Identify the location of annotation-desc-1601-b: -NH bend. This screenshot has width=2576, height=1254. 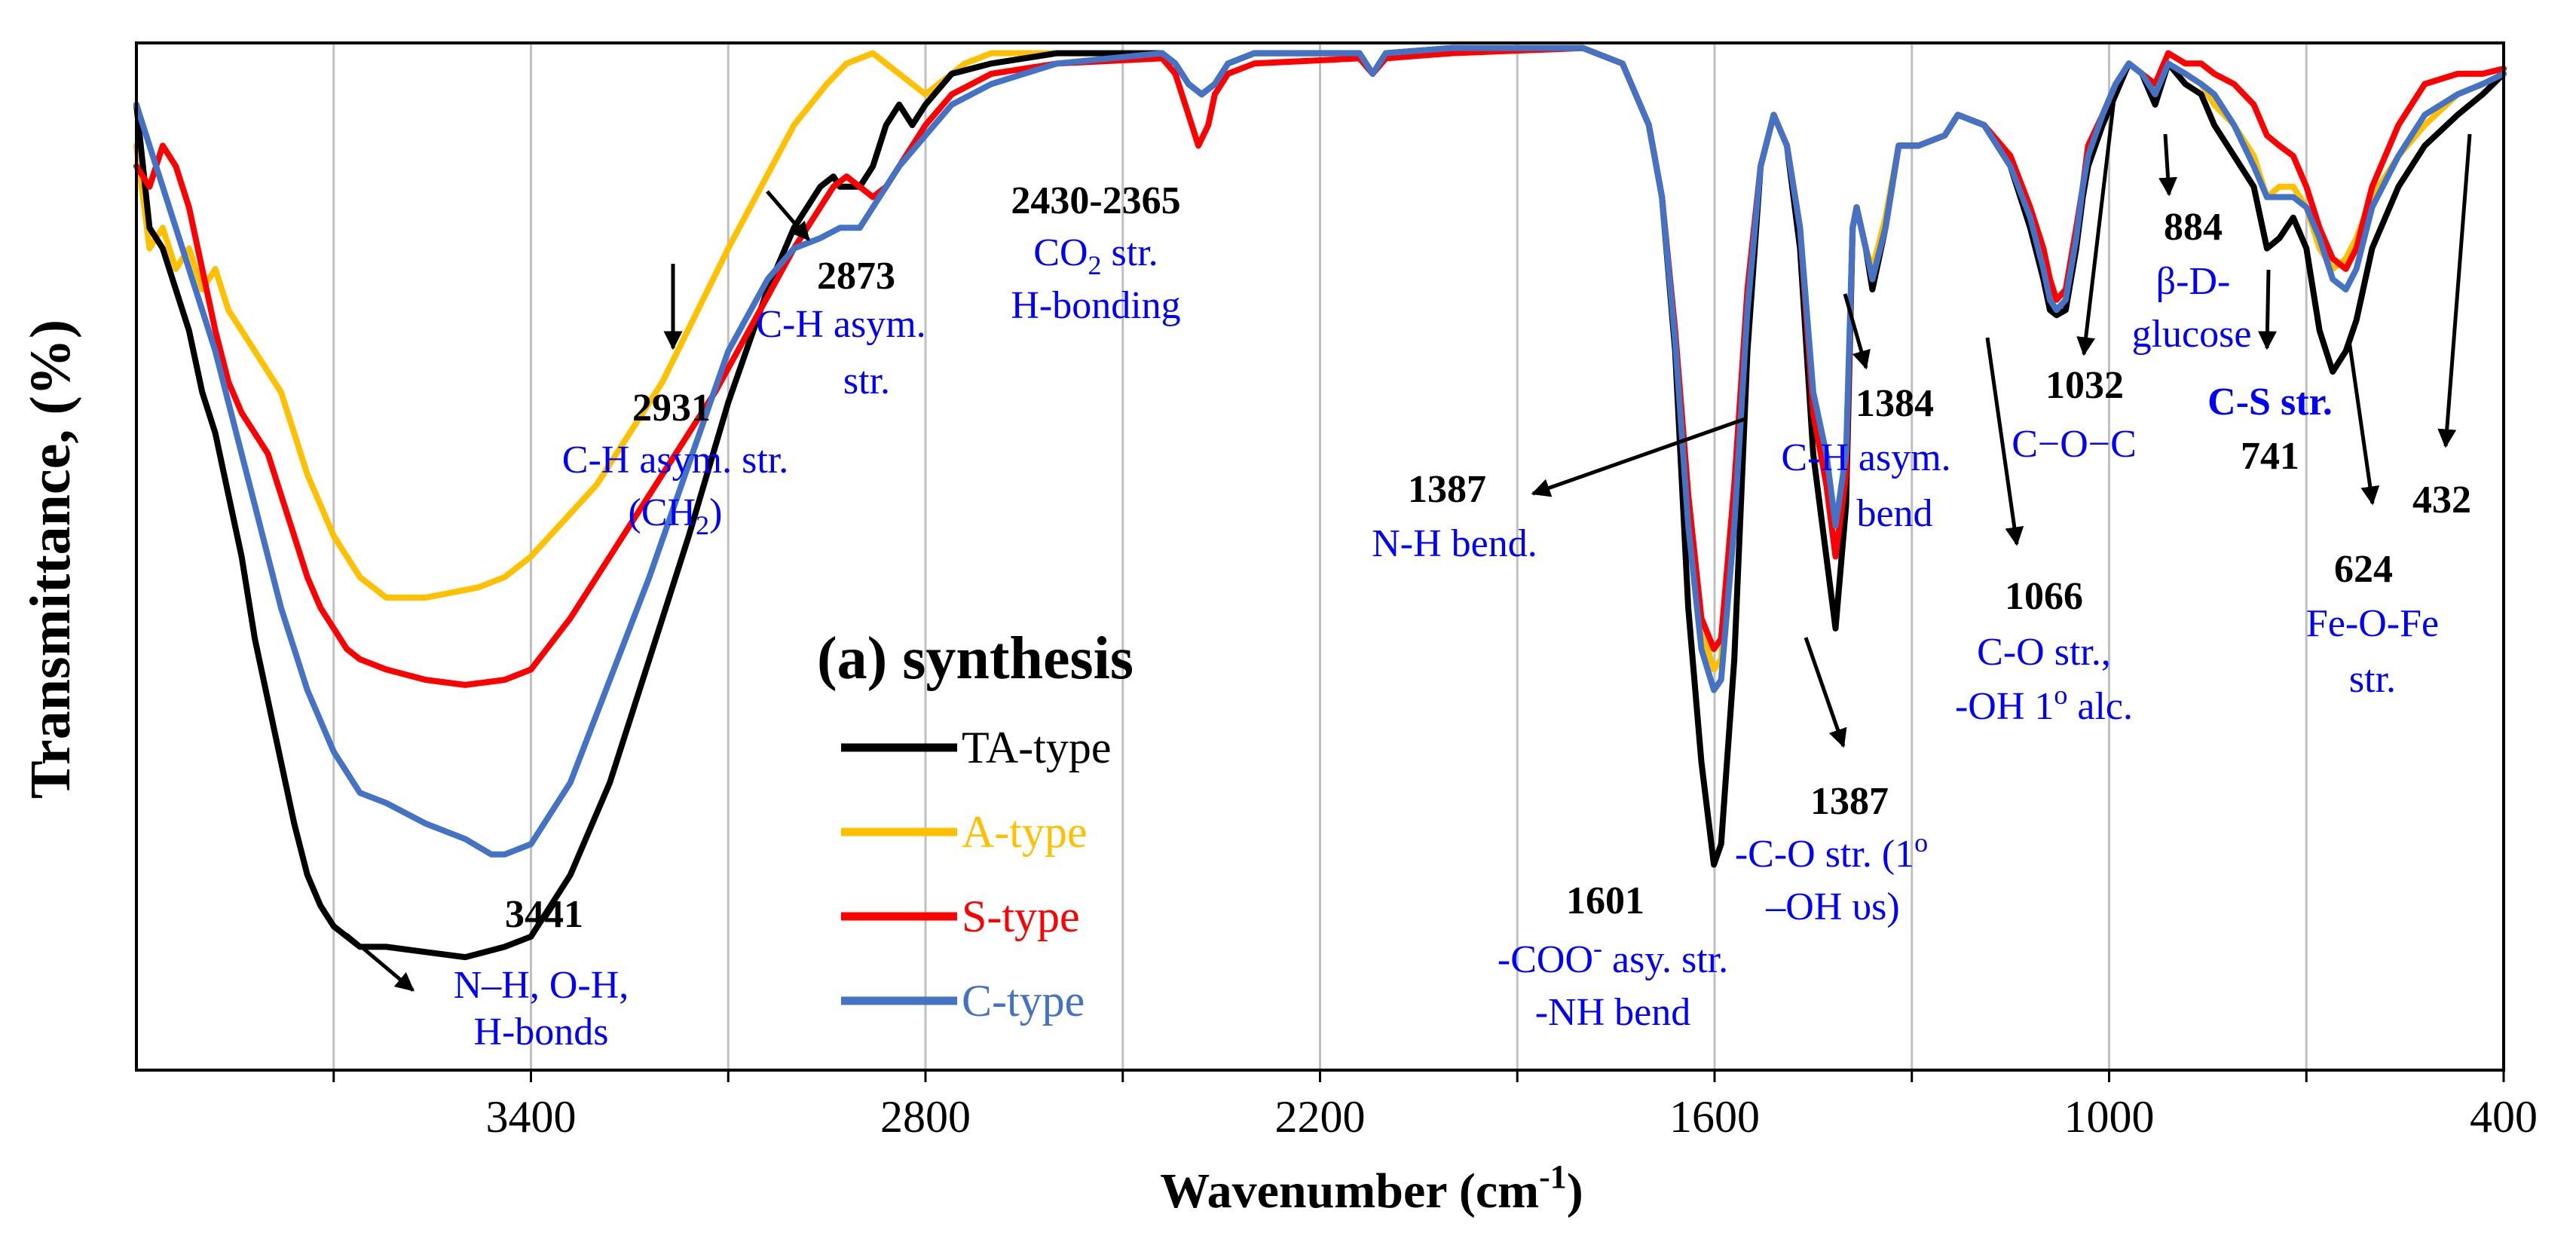
(1613, 1012).